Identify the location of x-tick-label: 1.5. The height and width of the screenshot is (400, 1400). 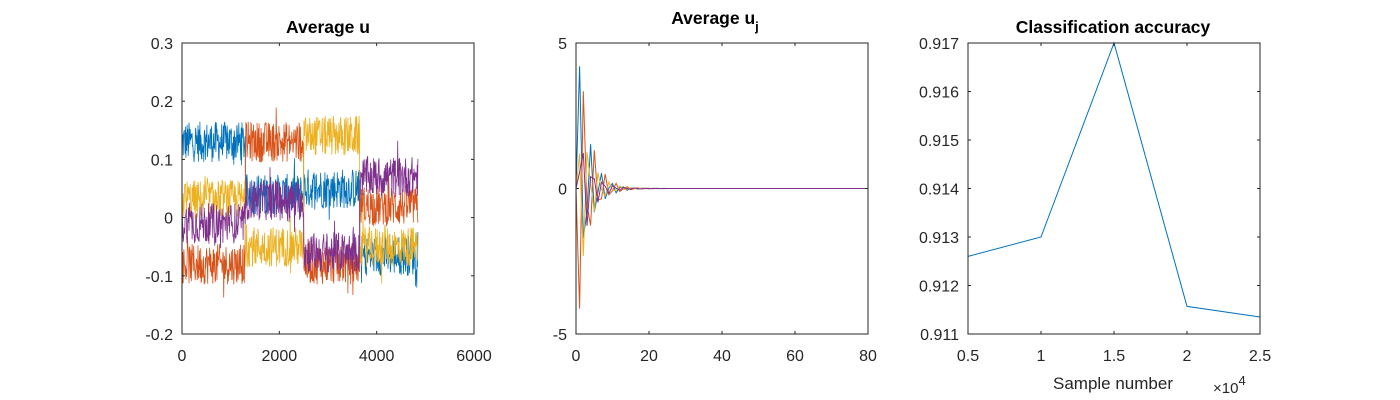
(1114, 356).